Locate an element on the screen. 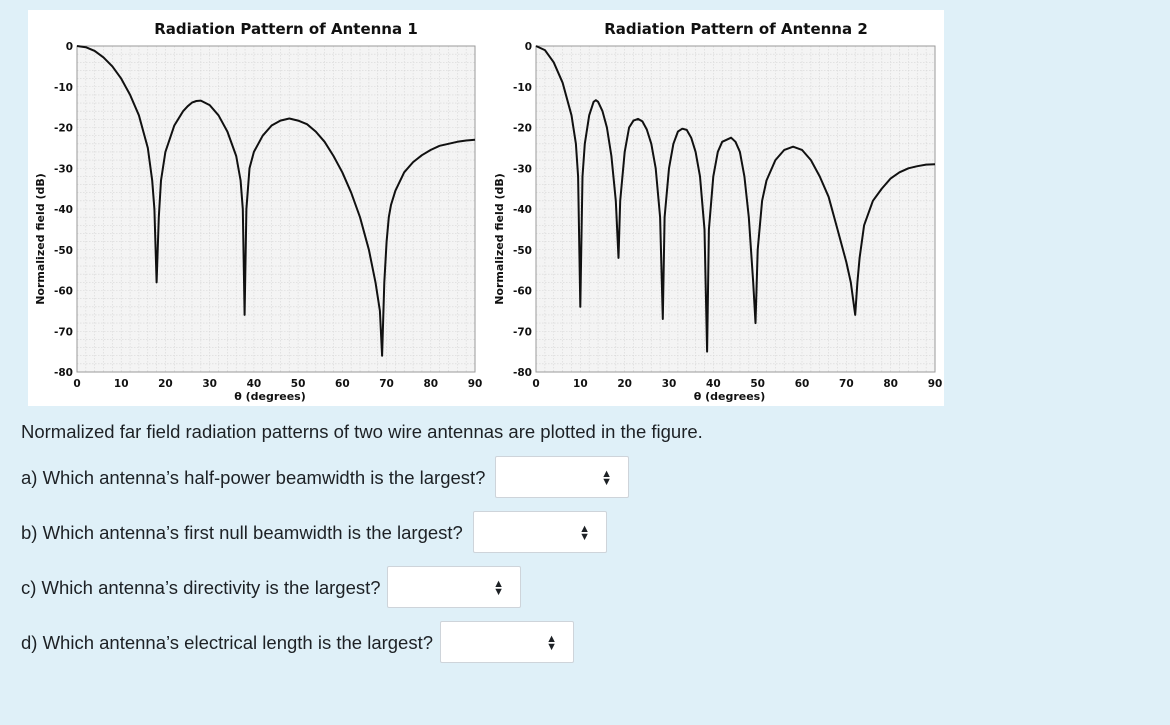 Image resolution: width=1170 pixels, height=725 pixels. chart-title: Radiation Pattern of Antenna 2 is located at coordinates (736, 29).